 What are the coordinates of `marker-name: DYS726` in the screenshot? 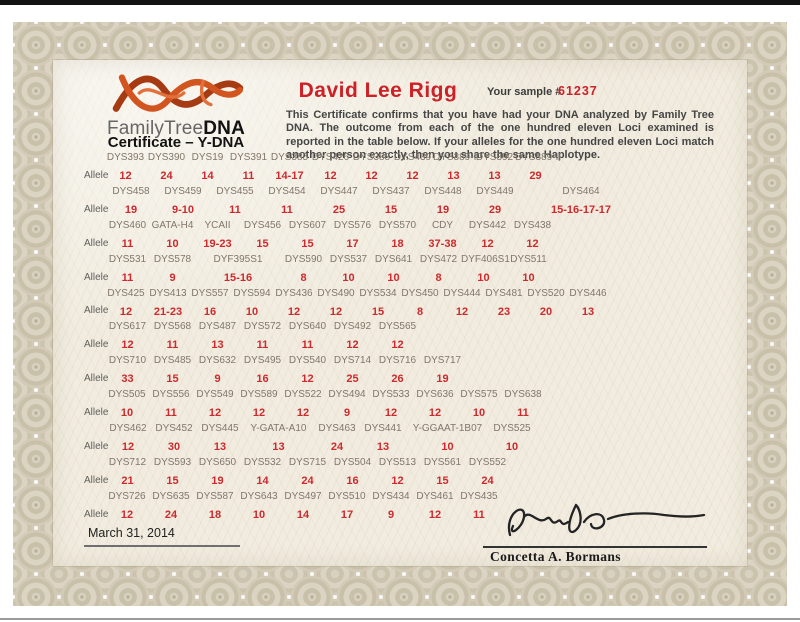 It's located at (127, 496).